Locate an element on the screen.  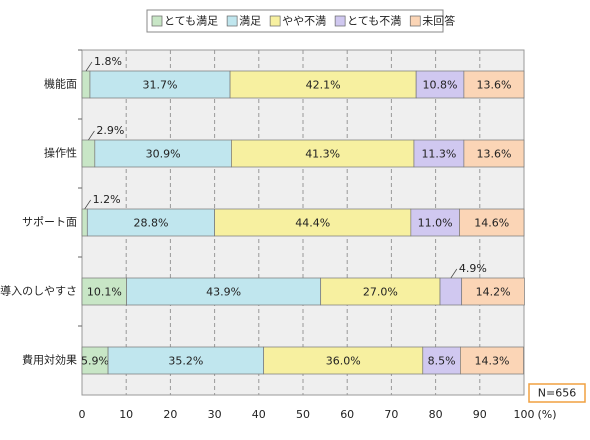
value-label: 14.6% is located at coordinates (491, 223).